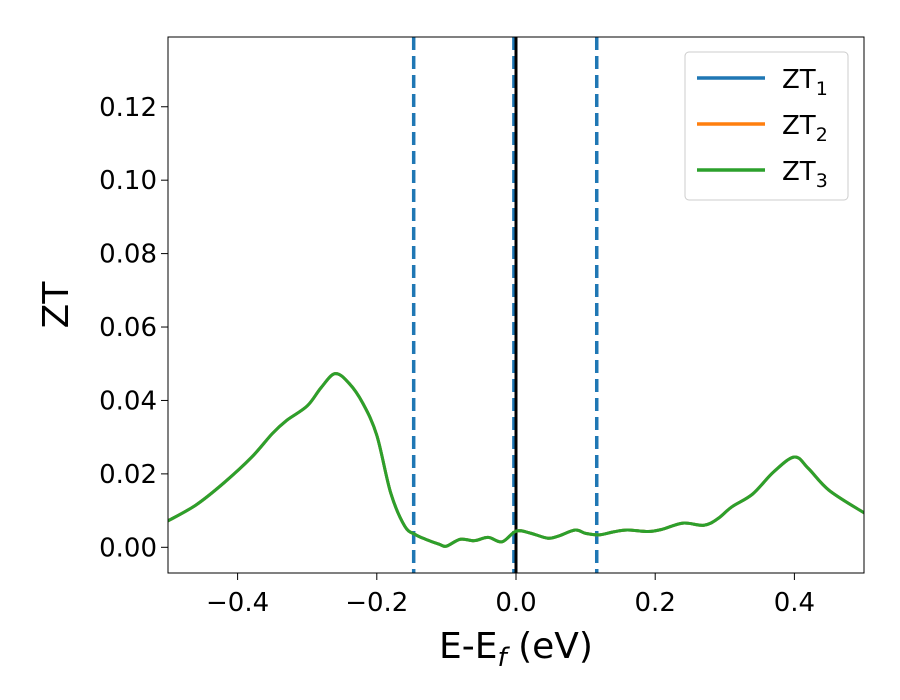 This screenshot has height=700, width=900. I want to click on y-tick-label: 0.06, so click(128, 328).